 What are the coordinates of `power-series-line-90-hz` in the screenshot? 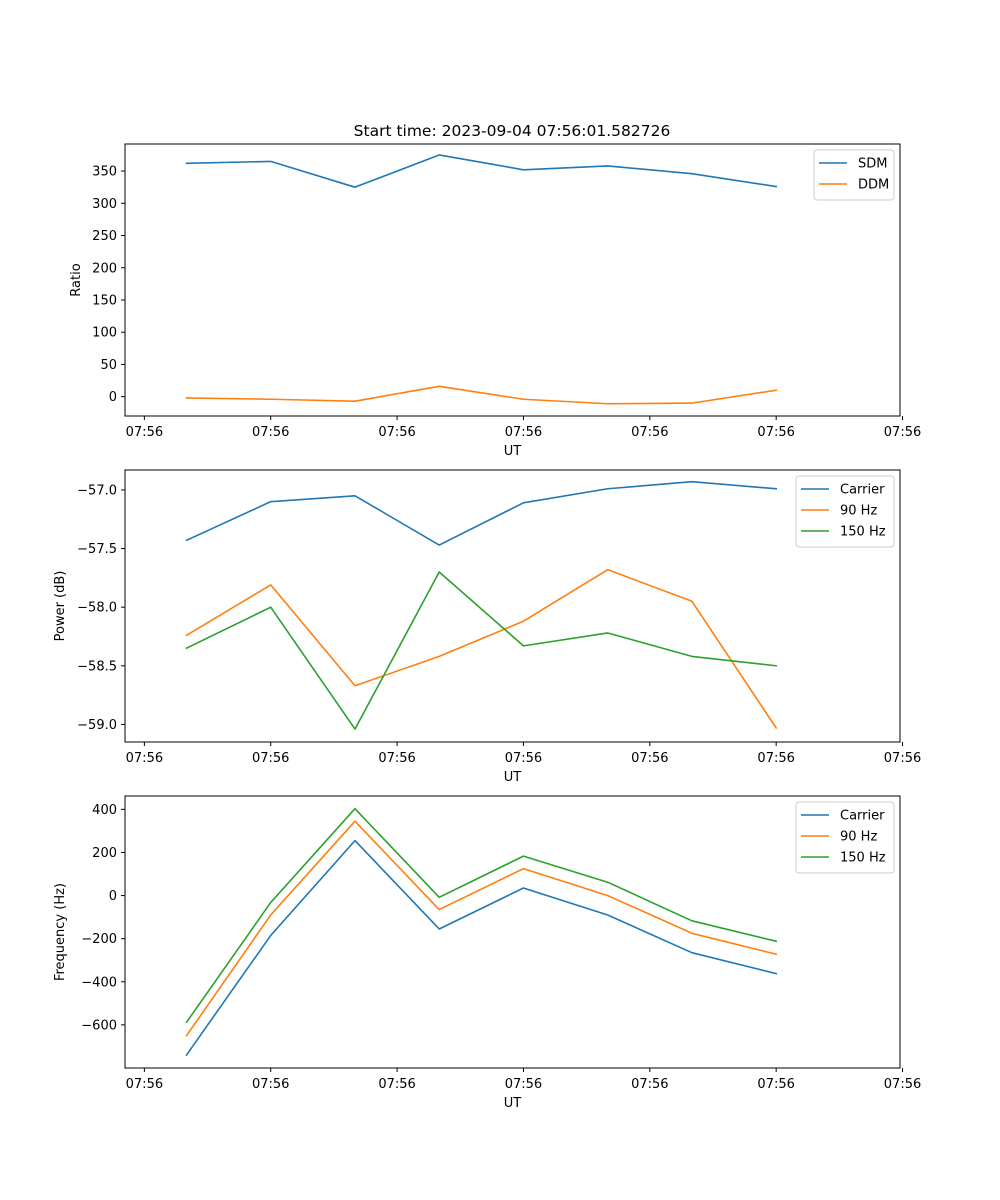 It's located at (481, 649).